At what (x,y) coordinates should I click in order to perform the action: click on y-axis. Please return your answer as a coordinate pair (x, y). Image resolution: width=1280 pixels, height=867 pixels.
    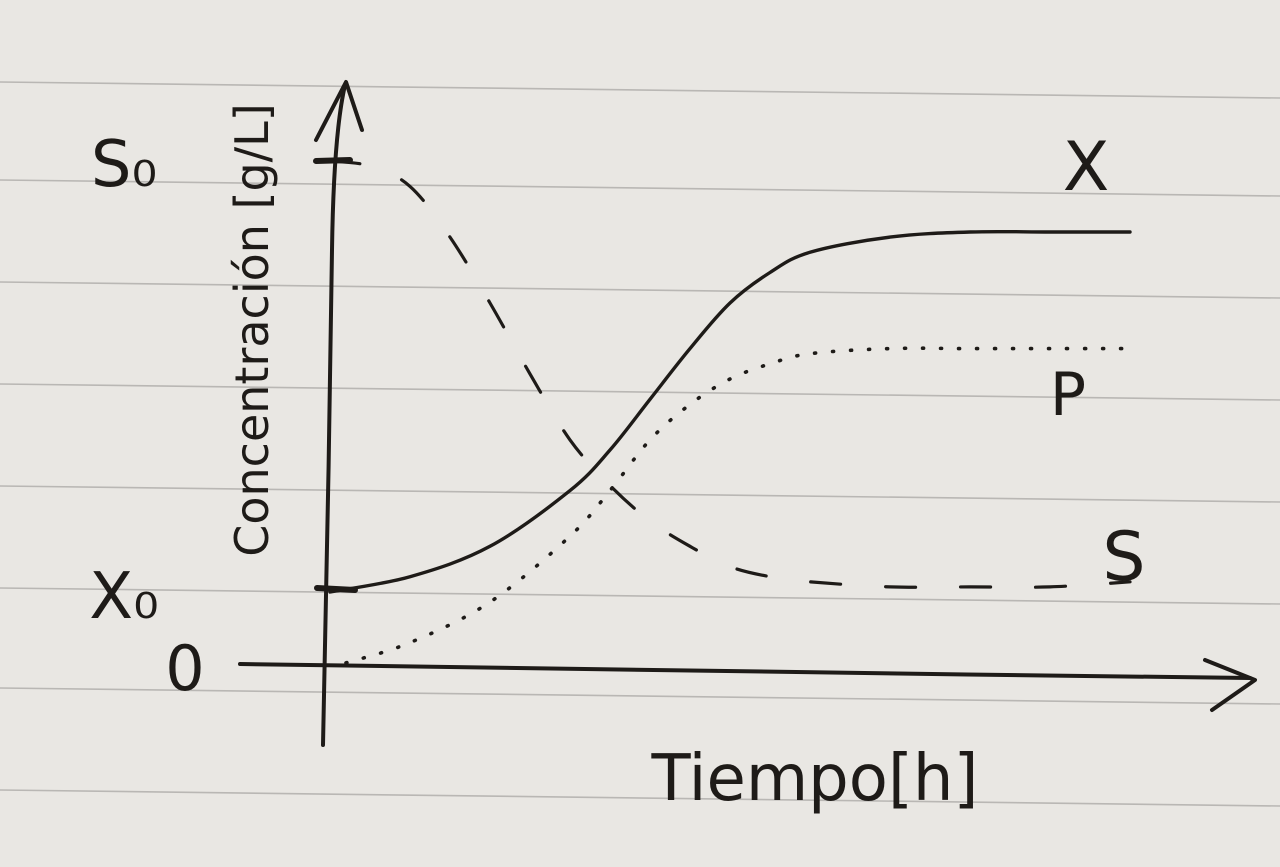
    Looking at the image, I should click on (334, 415).